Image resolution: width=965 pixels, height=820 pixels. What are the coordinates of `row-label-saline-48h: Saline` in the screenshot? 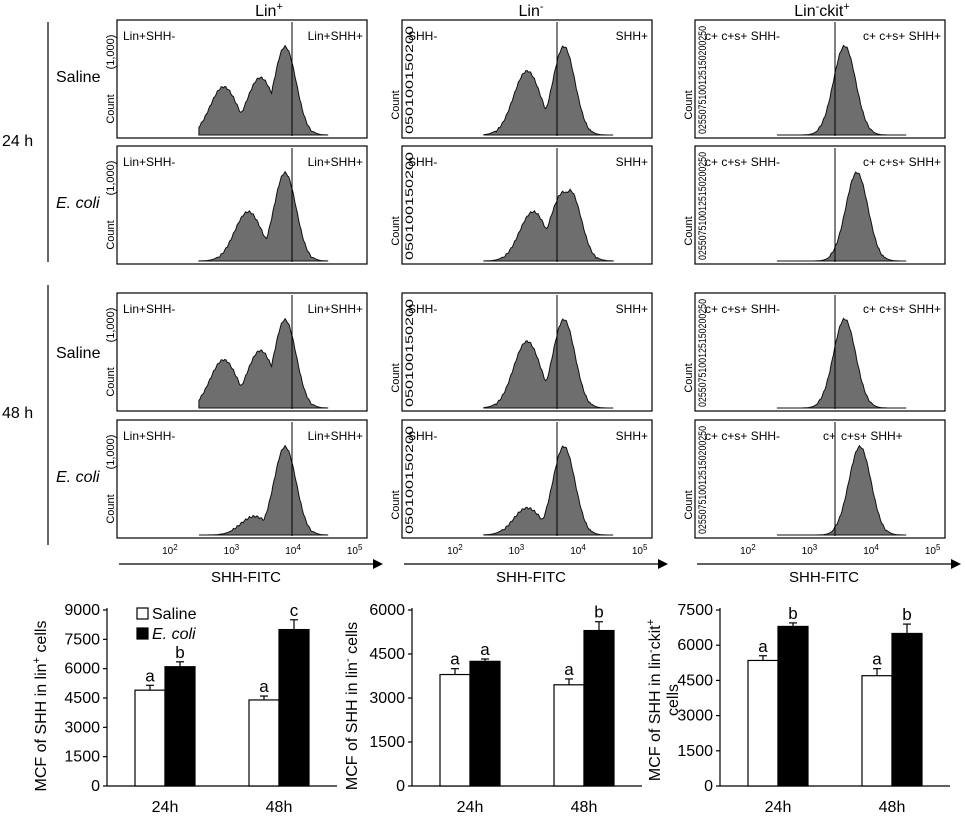 It's located at (78, 353).